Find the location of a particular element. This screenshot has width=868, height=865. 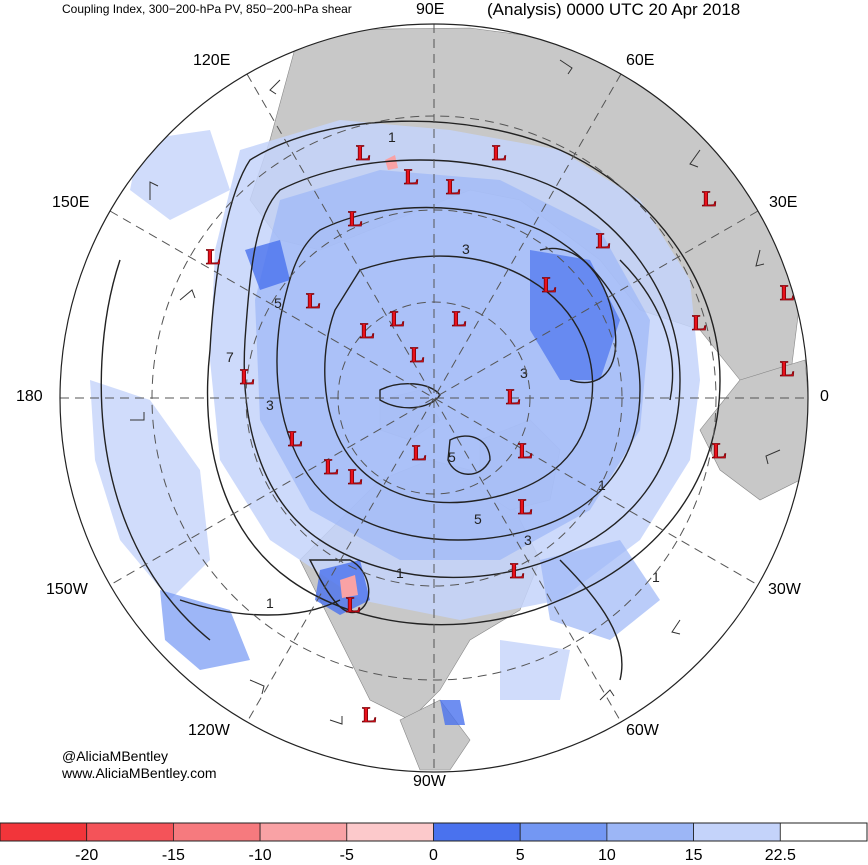

lon-label-30w: 30W is located at coordinates (784, 589).